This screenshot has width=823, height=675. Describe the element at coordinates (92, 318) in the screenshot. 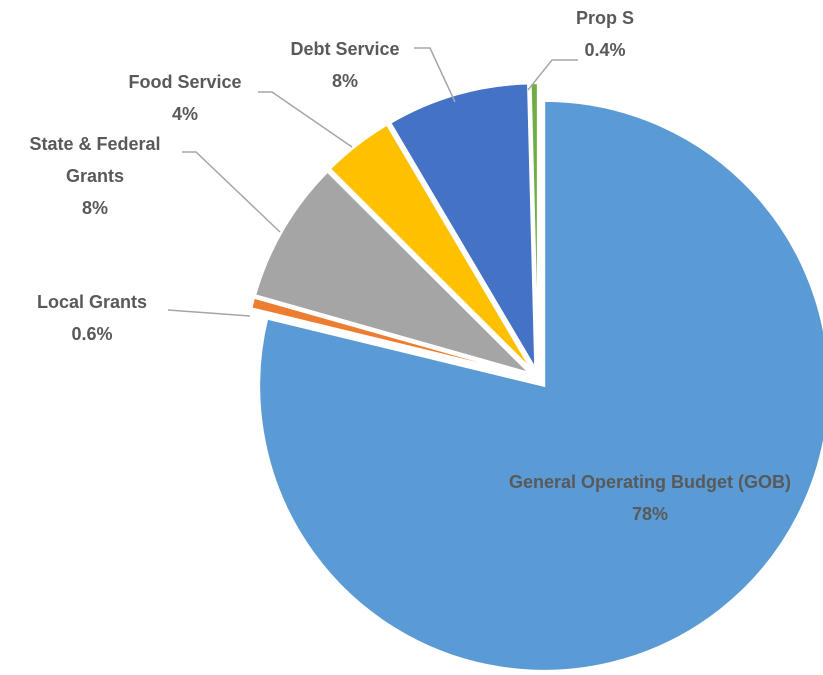

I see `data-label: Local Grants 0.6%` at that location.